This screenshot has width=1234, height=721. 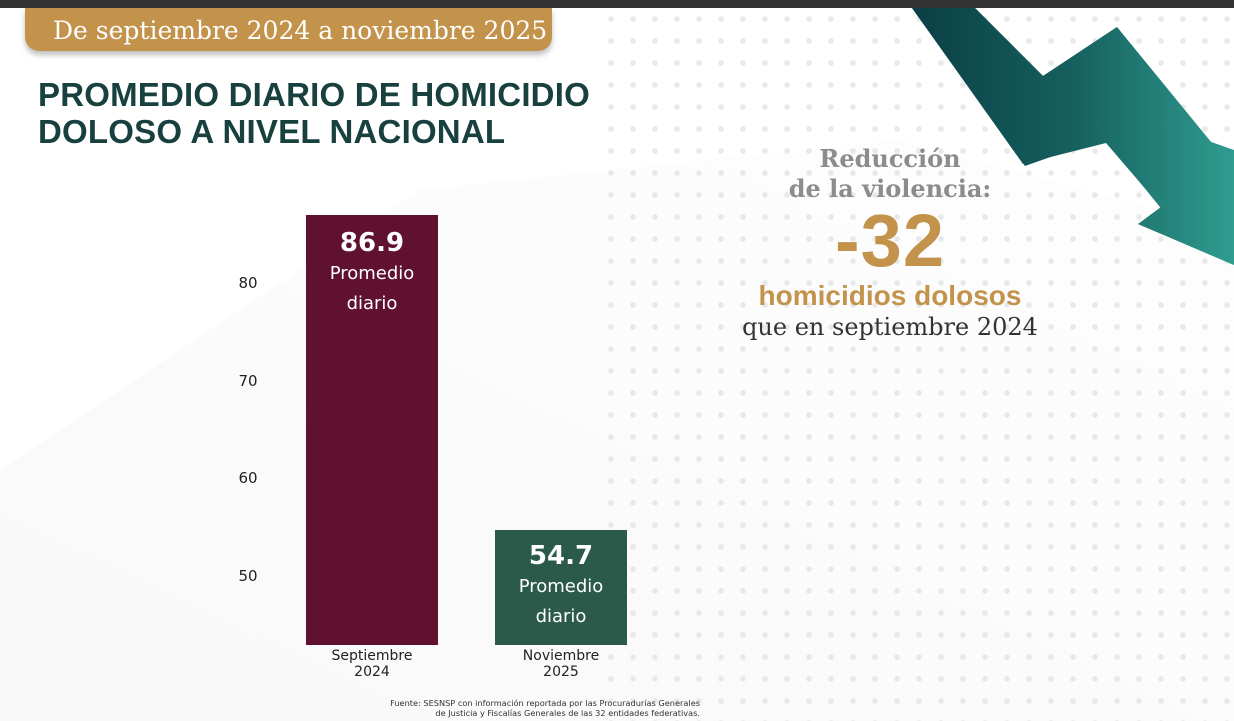 What do you see at coordinates (890, 240) in the screenshot?
I see `reduction-value: -32` at bounding box center [890, 240].